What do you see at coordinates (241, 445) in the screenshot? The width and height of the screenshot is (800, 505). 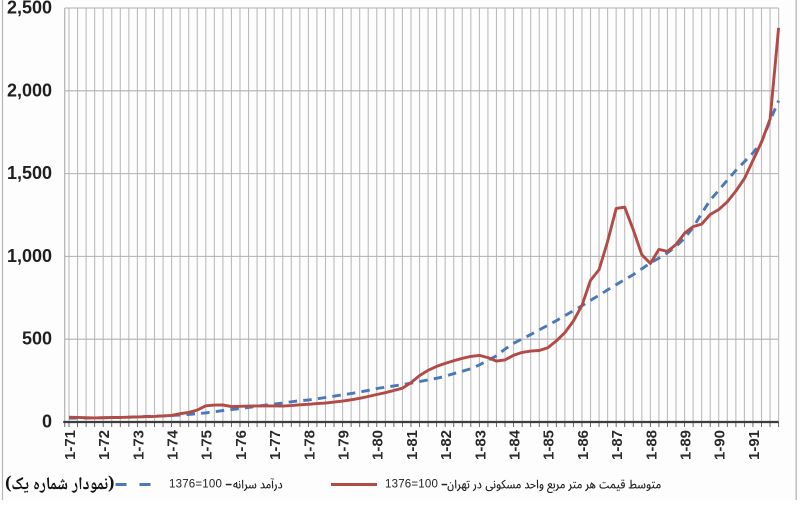 I see `svg-text: 1-76` at bounding box center [241, 445].